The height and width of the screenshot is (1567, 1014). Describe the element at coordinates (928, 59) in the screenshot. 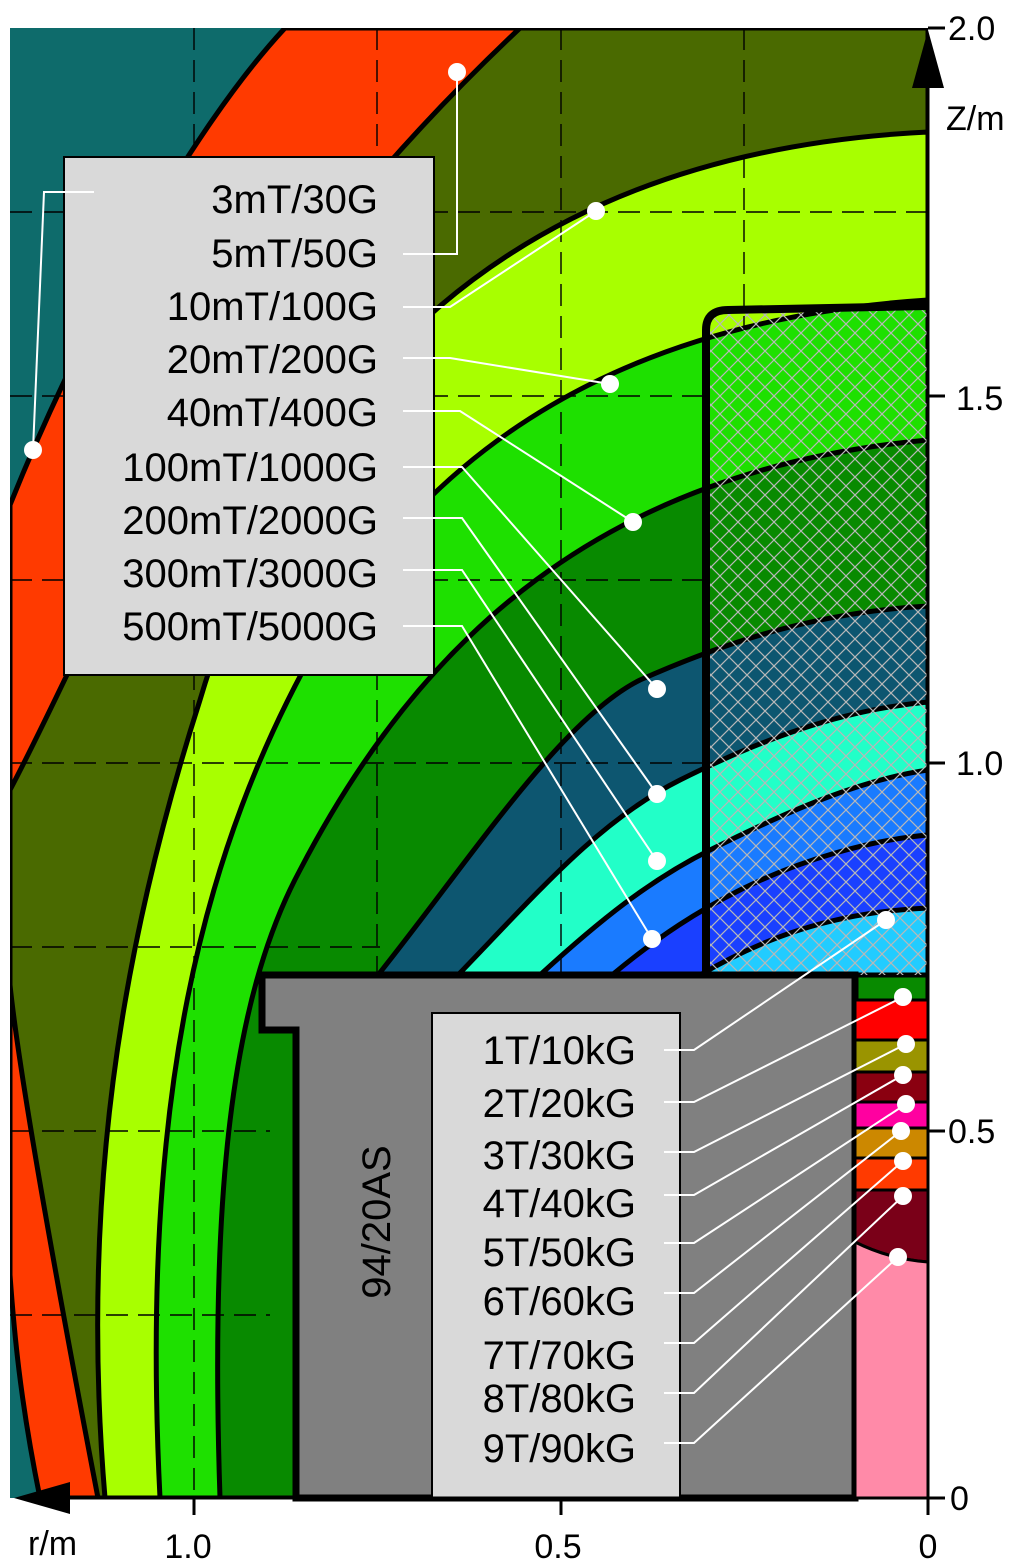

I see `z-axis-arrow` at that location.